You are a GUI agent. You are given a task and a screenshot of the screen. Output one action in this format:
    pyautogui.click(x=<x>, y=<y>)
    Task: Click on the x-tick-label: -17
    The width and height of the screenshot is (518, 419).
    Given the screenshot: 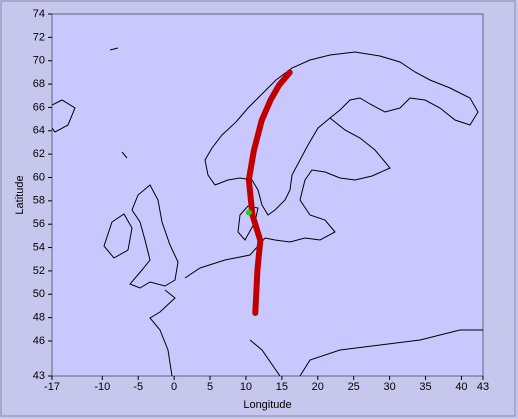 What is the action you would take?
    pyautogui.click(x=52, y=387)
    